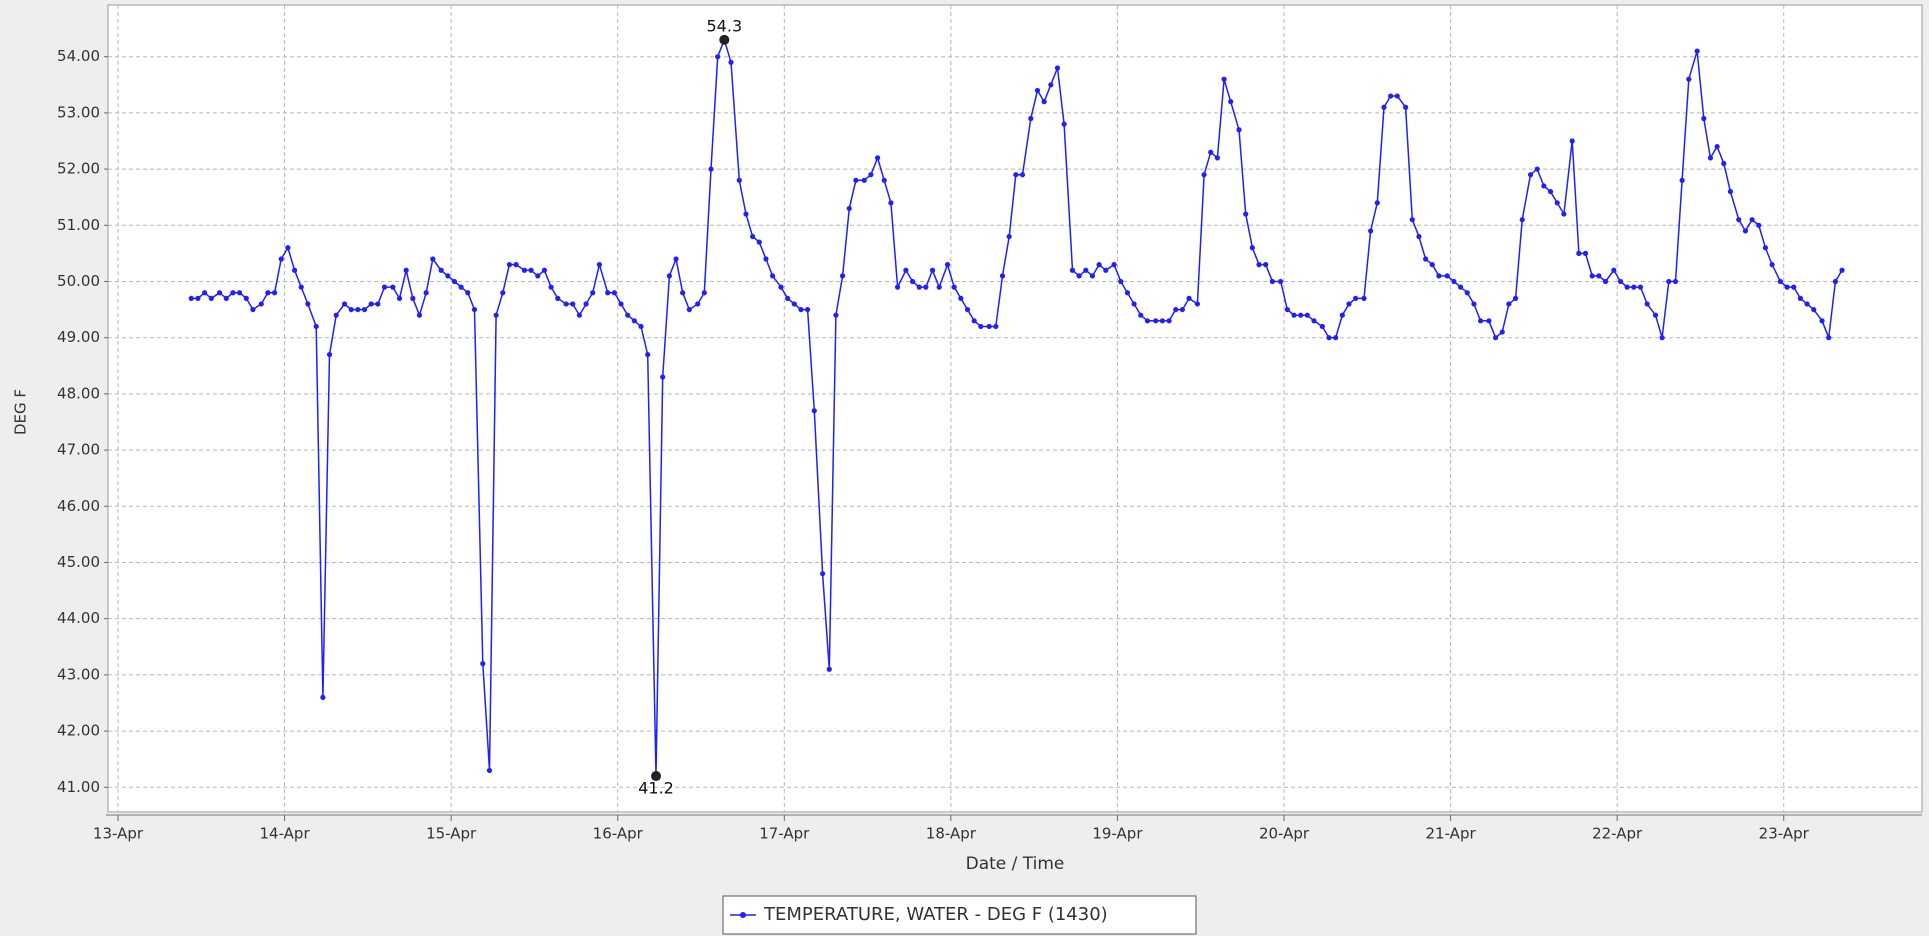 This screenshot has height=936, width=1929. I want to click on y-tick-label: 53.00, so click(78, 112).